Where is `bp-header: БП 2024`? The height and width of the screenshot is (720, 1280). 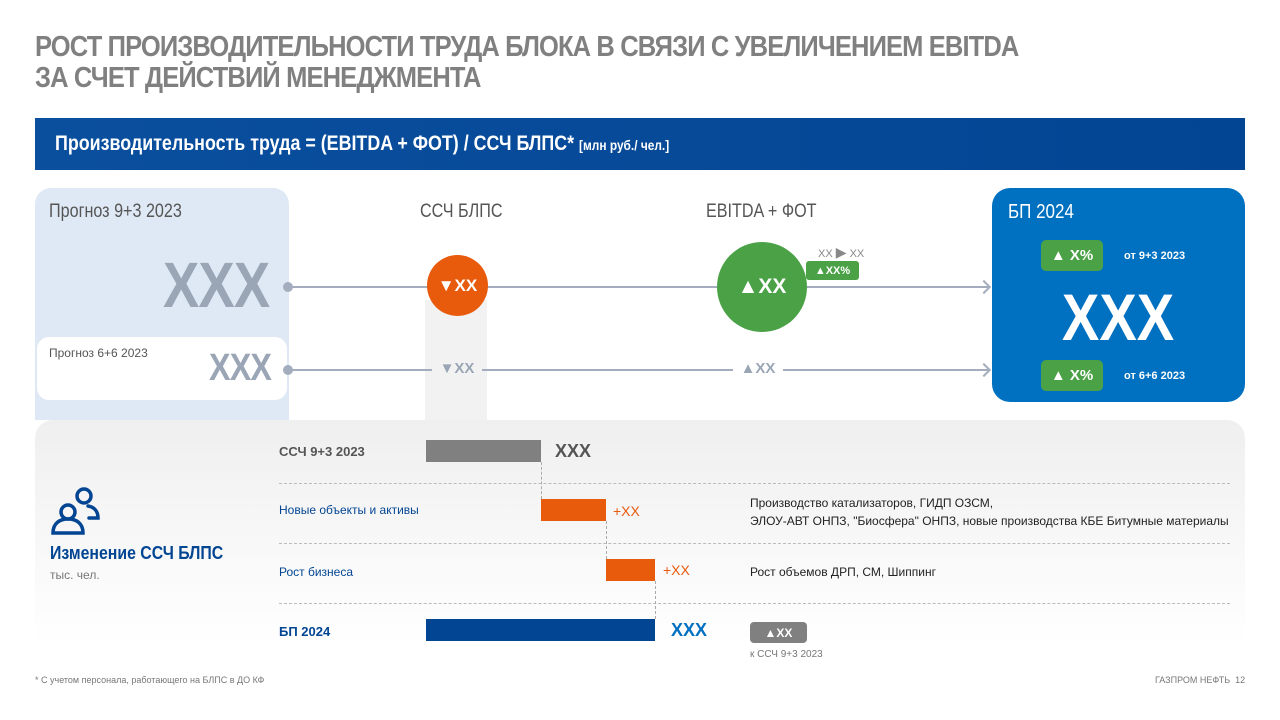
bp-header: БП 2024 is located at coordinates (1041, 212).